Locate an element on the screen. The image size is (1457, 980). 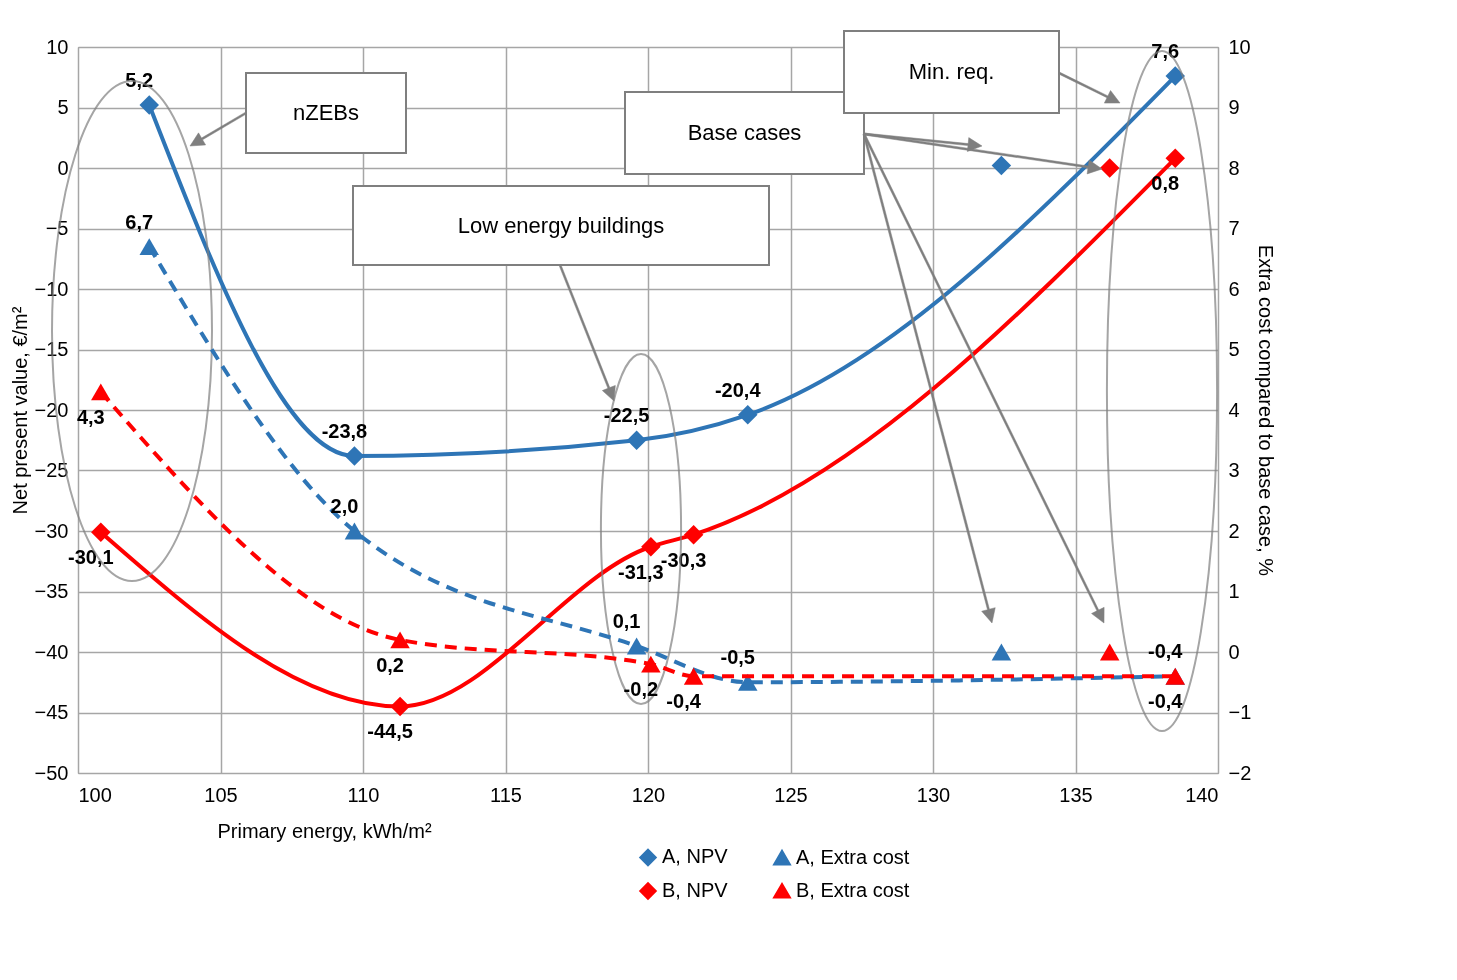
y-tick-label: −50 is located at coordinates (51, 772).